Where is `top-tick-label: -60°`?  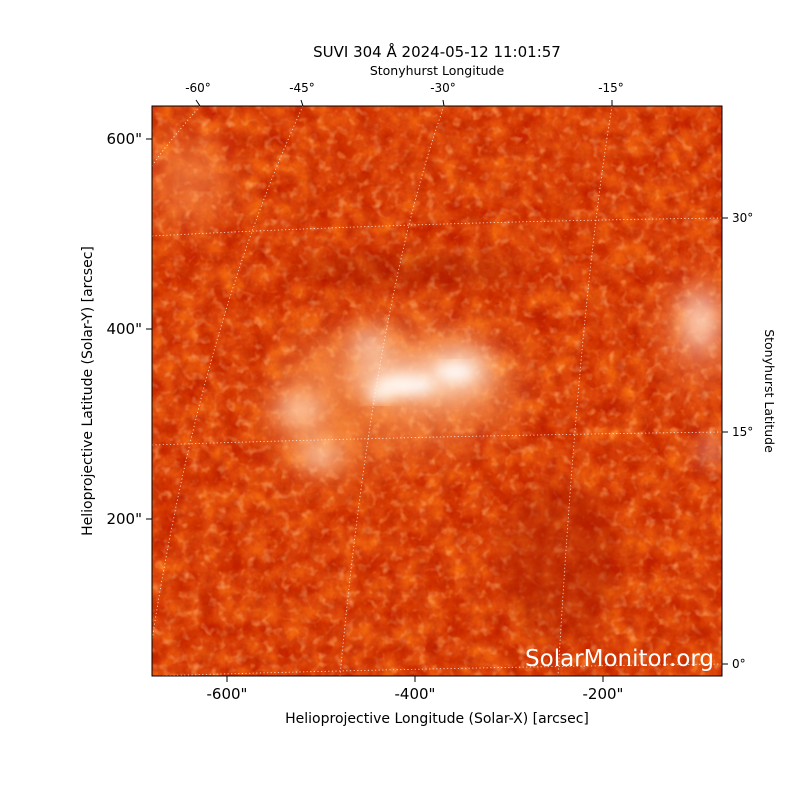
top-tick-label: -60° is located at coordinates (198, 88).